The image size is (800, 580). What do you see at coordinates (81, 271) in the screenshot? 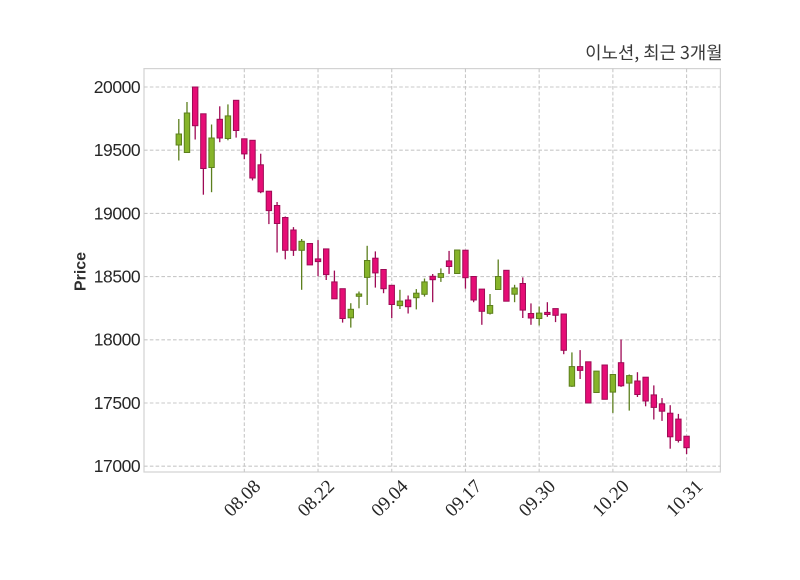
I see `svg-text: Price` at bounding box center [81, 271].